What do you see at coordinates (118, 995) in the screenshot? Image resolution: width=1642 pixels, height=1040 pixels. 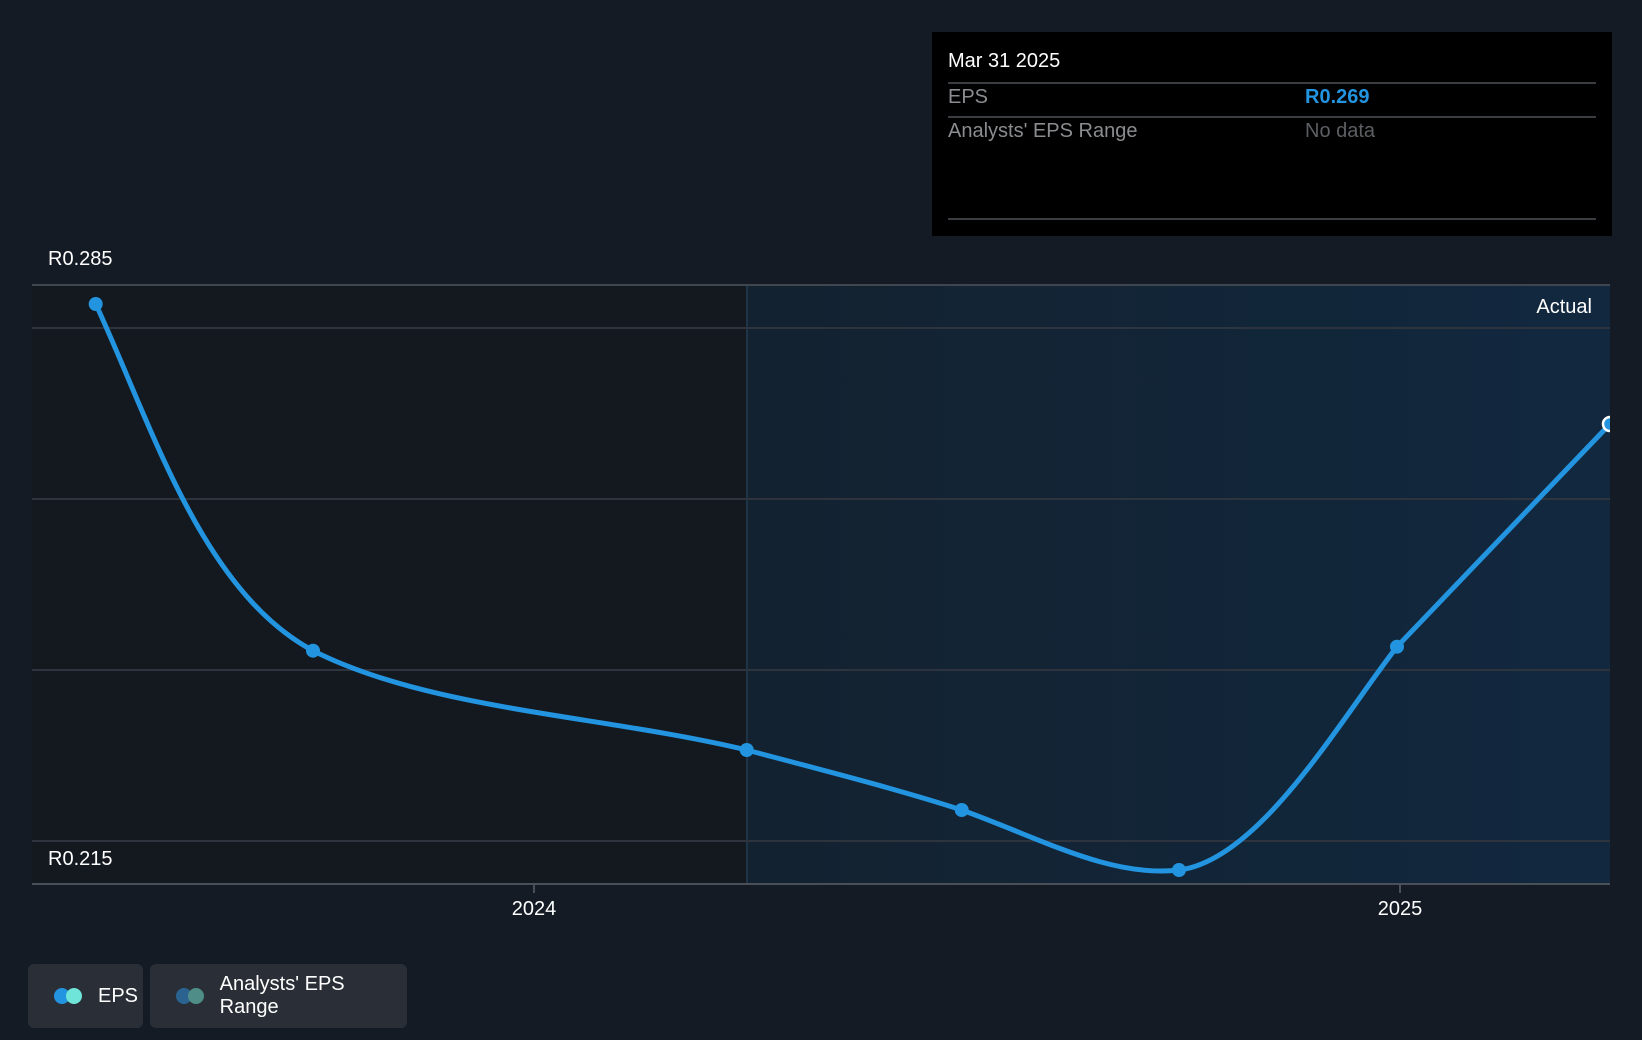 I see `legend-eps-label: EPS` at bounding box center [118, 995].